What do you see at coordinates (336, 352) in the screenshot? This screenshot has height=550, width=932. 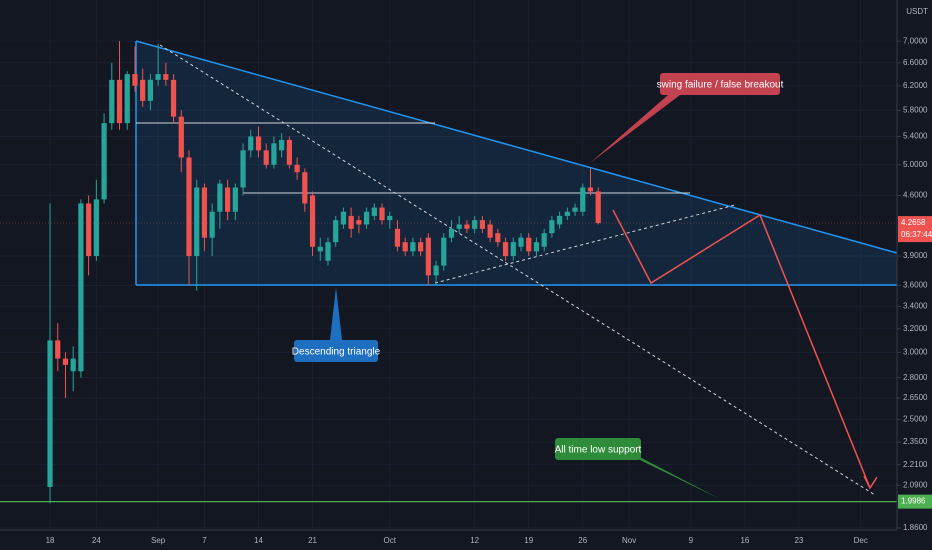 I see `callout-text: Descending triangle` at bounding box center [336, 352].